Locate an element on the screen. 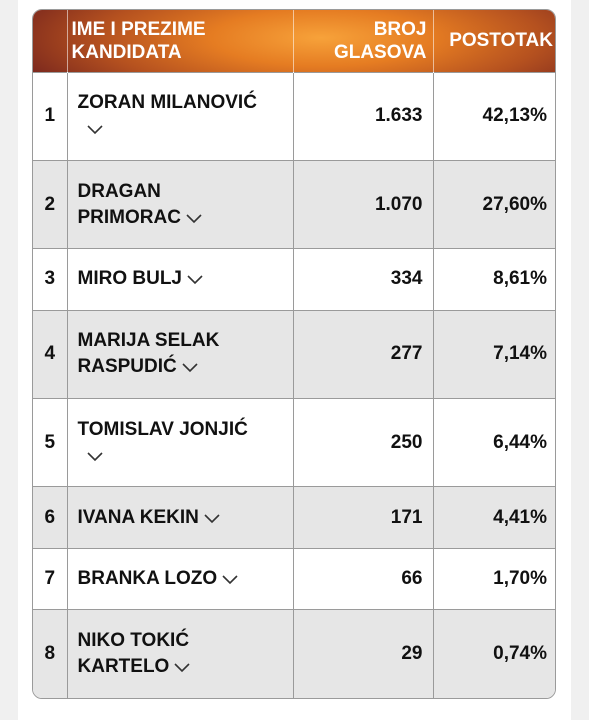  percentage-cell: 1,70% is located at coordinates (493, 578).